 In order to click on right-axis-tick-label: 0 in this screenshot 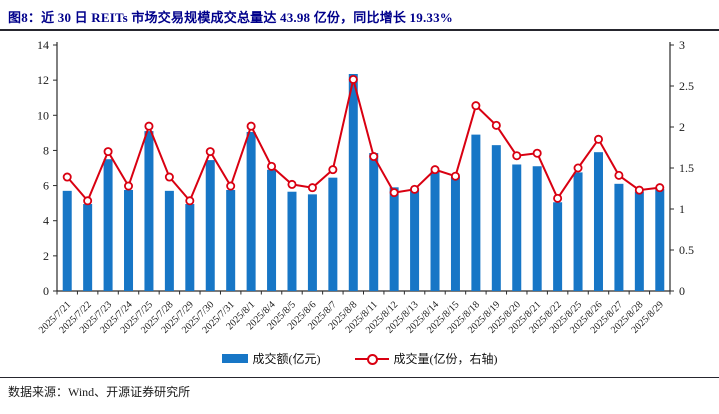, I will do `click(682, 291)`.